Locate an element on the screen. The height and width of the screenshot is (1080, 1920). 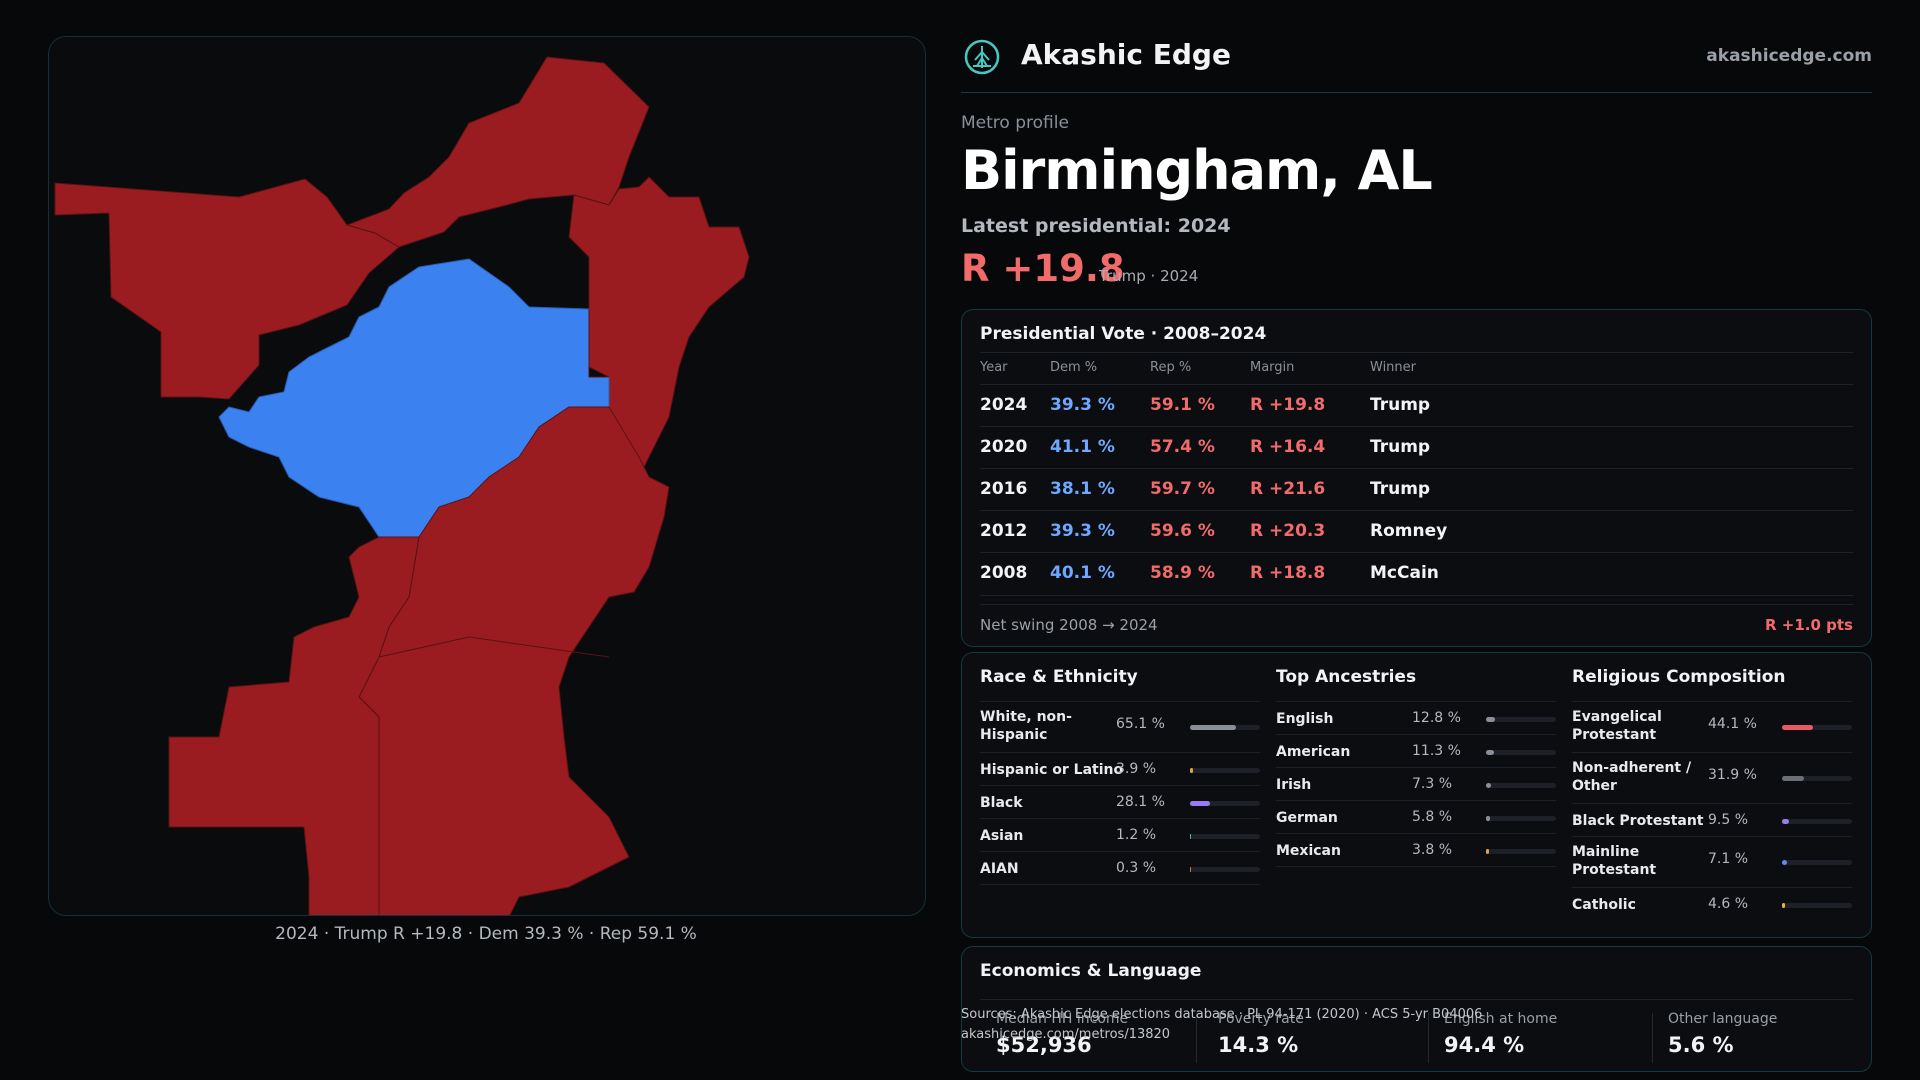
table-row: 2016 38.1 % 59.7 % R +21.6 Trump is located at coordinates (1416, 489).